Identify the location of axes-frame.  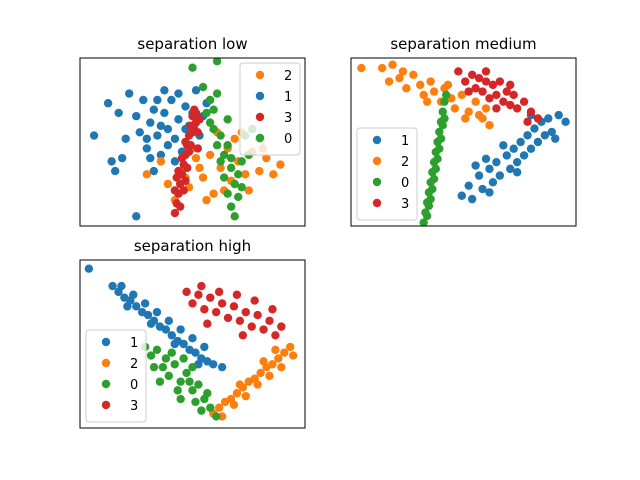
(192, 344).